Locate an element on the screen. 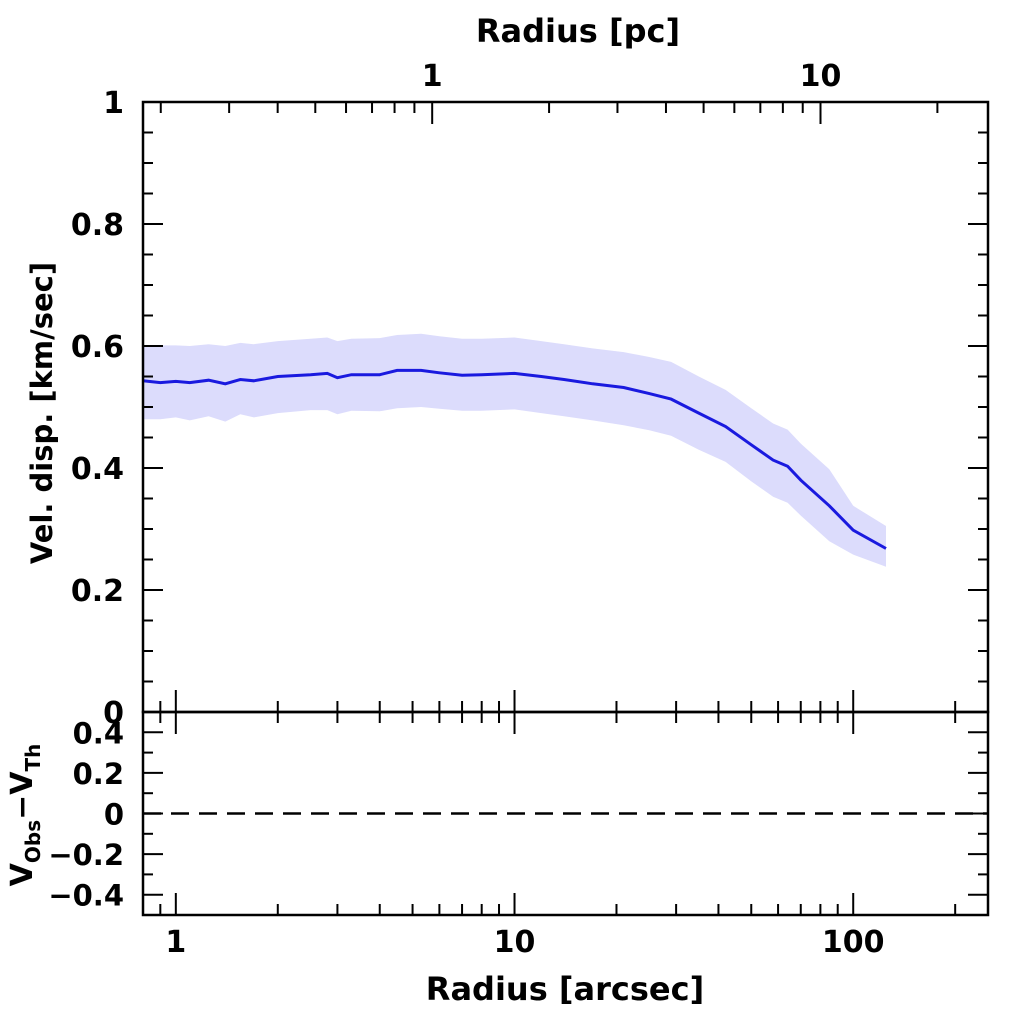  res-y-tick-label: 0 is located at coordinates (114, 815).